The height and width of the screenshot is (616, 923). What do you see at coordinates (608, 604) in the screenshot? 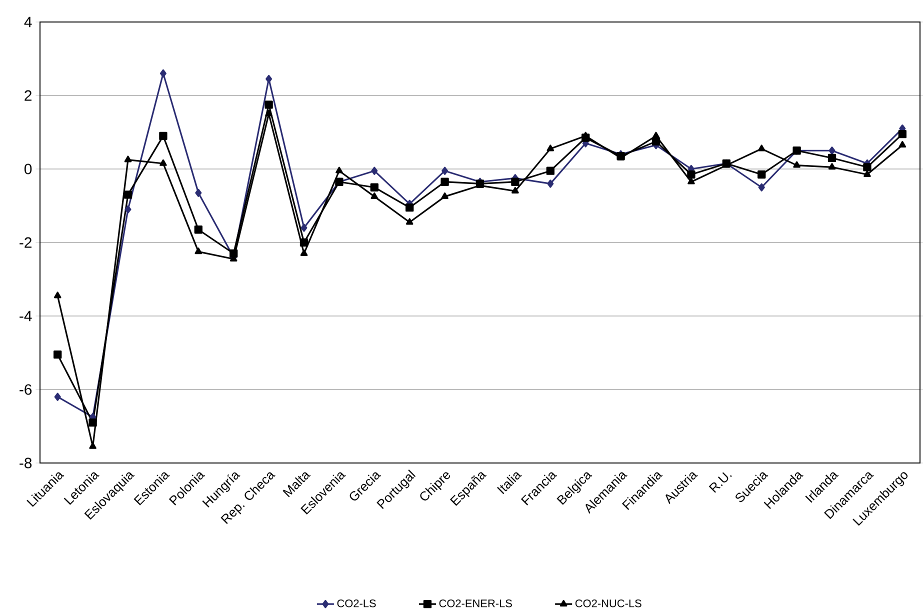
I see `legend-label: CO2-NUC-LS` at bounding box center [608, 604].